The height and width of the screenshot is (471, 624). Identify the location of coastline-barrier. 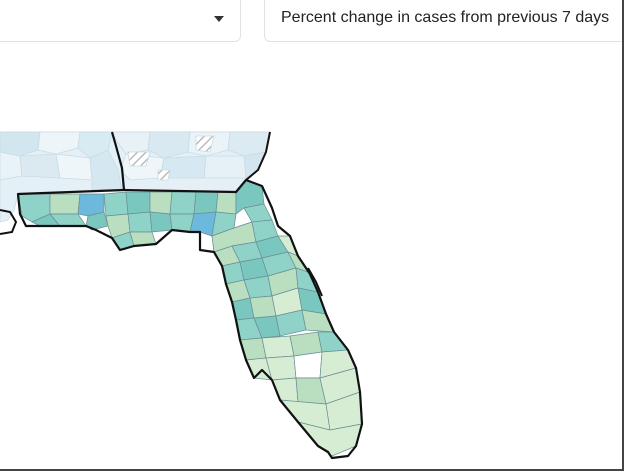
(315, 282).